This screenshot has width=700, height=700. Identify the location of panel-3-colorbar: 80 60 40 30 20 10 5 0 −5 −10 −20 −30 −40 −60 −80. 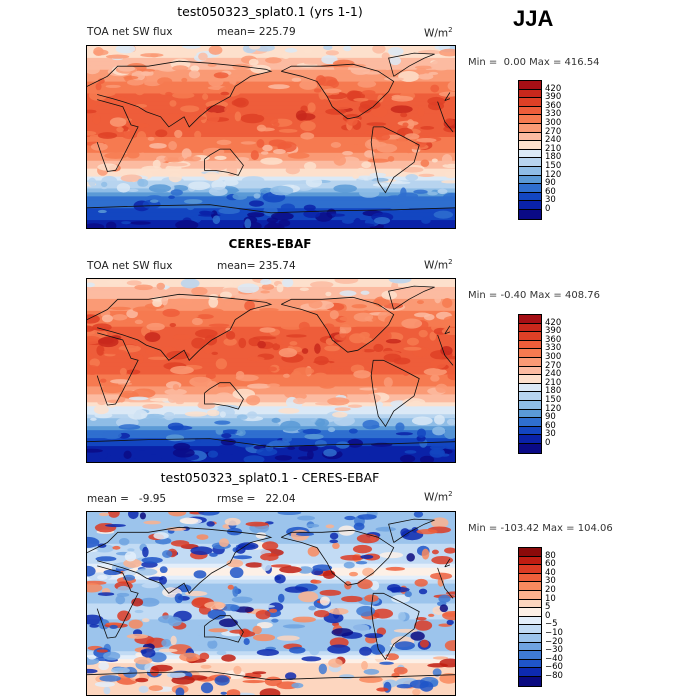
(540, 617).